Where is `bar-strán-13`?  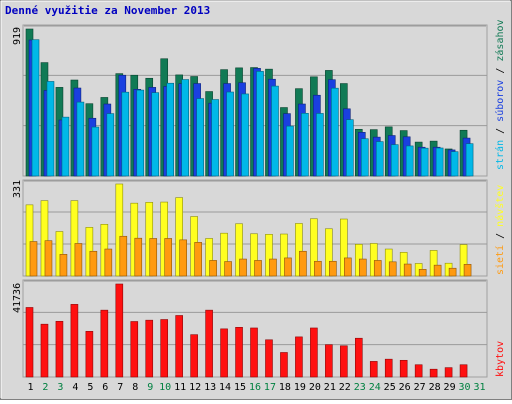
bar-strán-13 is located at coordinates (215, 138).